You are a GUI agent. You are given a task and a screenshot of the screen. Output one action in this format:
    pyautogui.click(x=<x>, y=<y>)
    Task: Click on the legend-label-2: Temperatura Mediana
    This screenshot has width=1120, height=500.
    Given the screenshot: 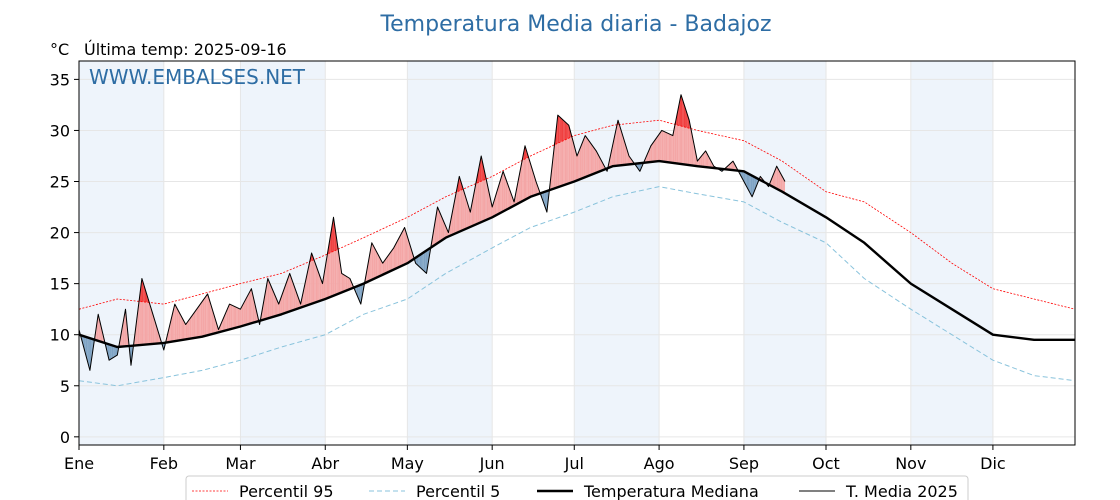 What is the action you would take?
    pyautogui.click(x=671, y=491)
    